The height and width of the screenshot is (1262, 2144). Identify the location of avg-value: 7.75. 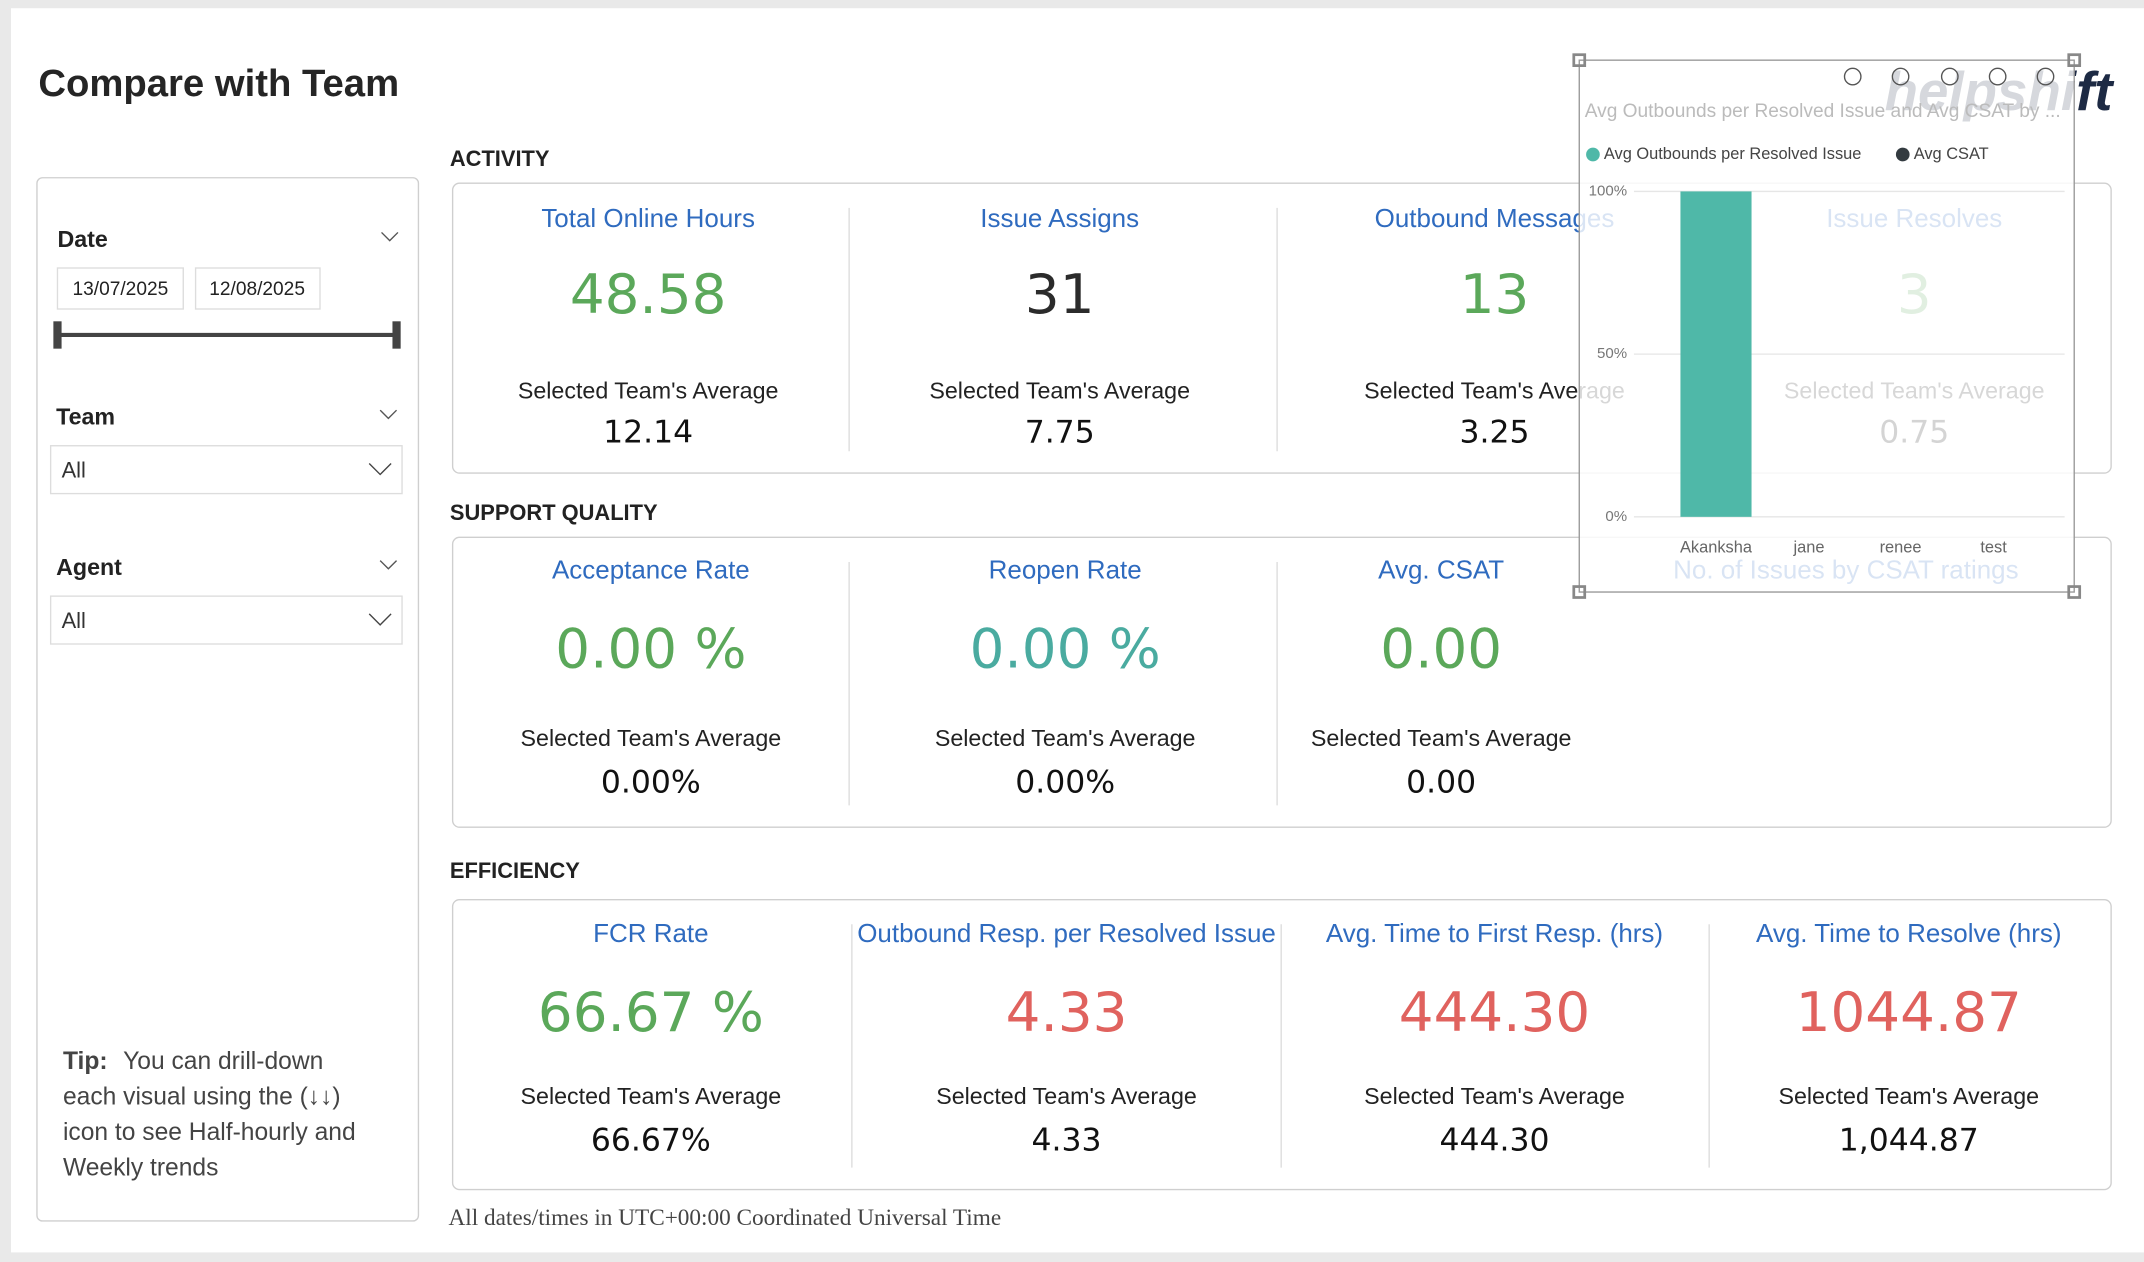
(1060, 432).